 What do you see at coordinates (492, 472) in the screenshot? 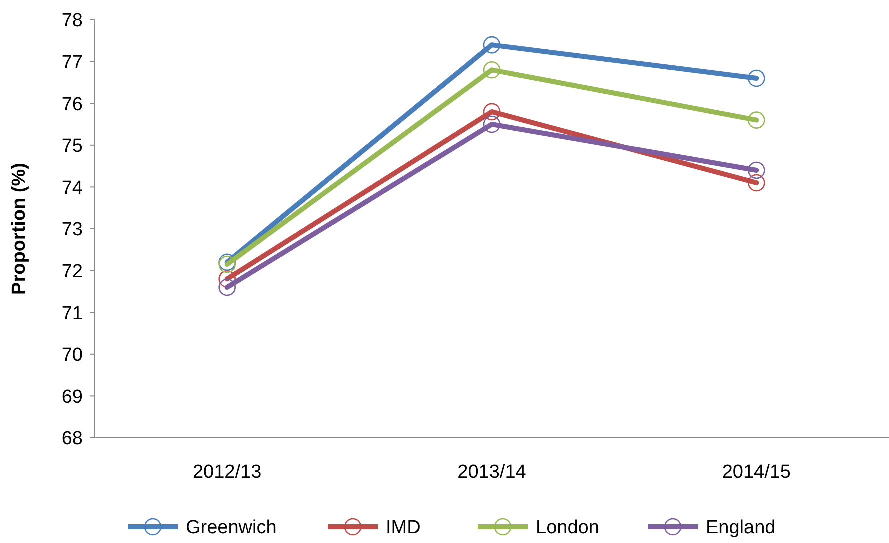
I see `x-tick-label: 2013/14` at bounding box center [492, 472].